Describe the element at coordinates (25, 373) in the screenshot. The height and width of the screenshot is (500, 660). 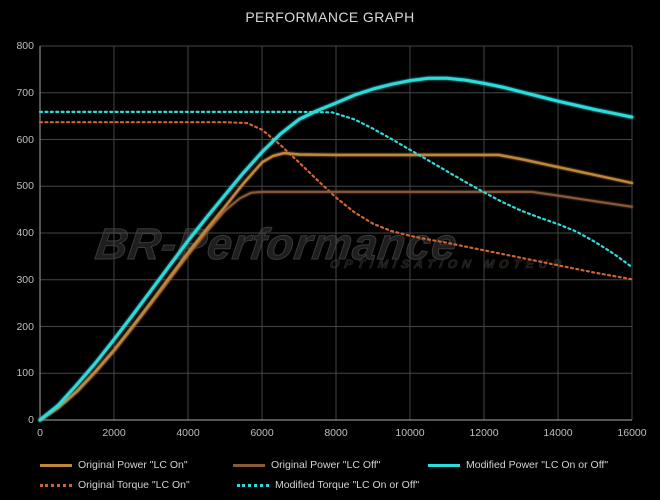
I see `y-tick-label: 100` at that location.